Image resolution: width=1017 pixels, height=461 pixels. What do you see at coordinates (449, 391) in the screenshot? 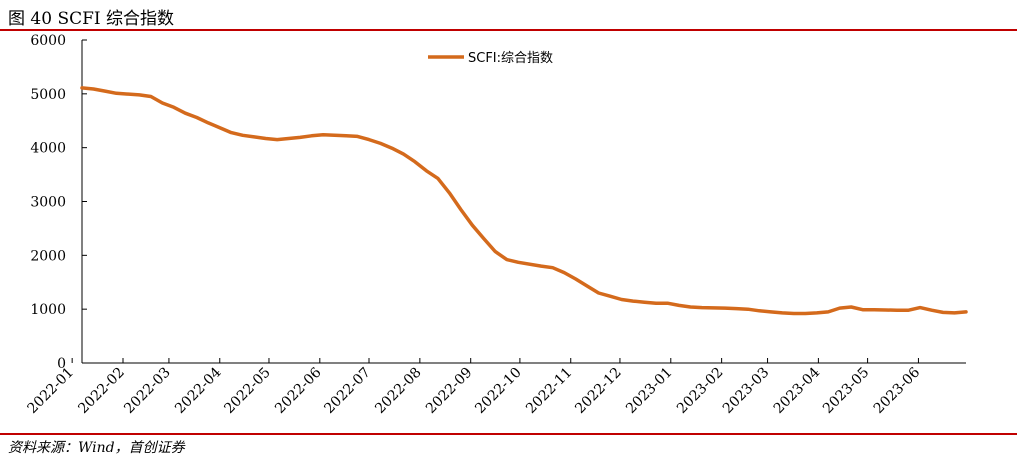
I see `x-tick-label: 2022-09` at bounding box center [449, 391].